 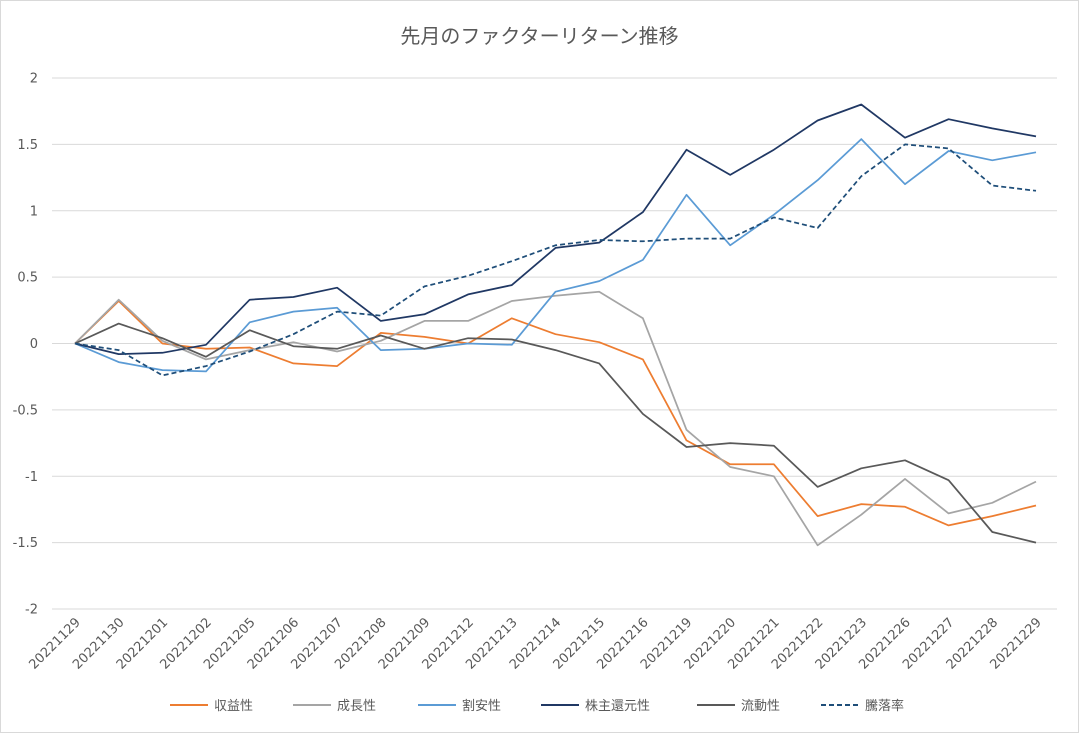 What do you see at coordinates (34, 79) in the screenshot?
I see `y-tick-label: 2` at bounding box center [34, 79].